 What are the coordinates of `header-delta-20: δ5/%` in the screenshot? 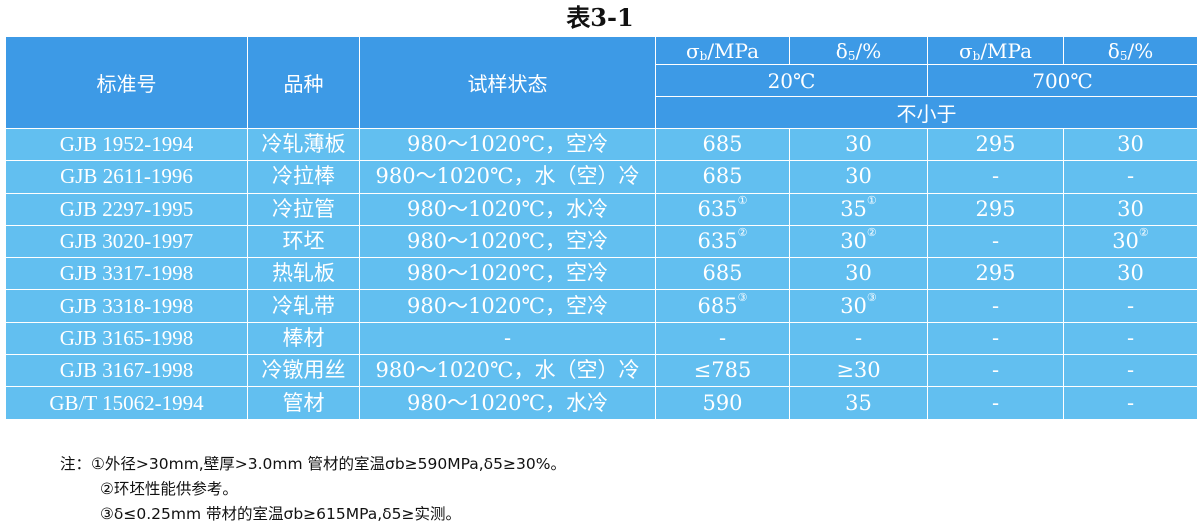 It's located at (858, 50).